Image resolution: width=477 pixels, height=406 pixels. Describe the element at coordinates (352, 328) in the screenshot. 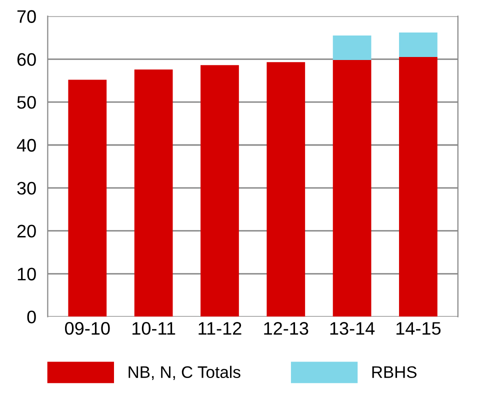

I see `x-tick-label: 13-14` at that location.